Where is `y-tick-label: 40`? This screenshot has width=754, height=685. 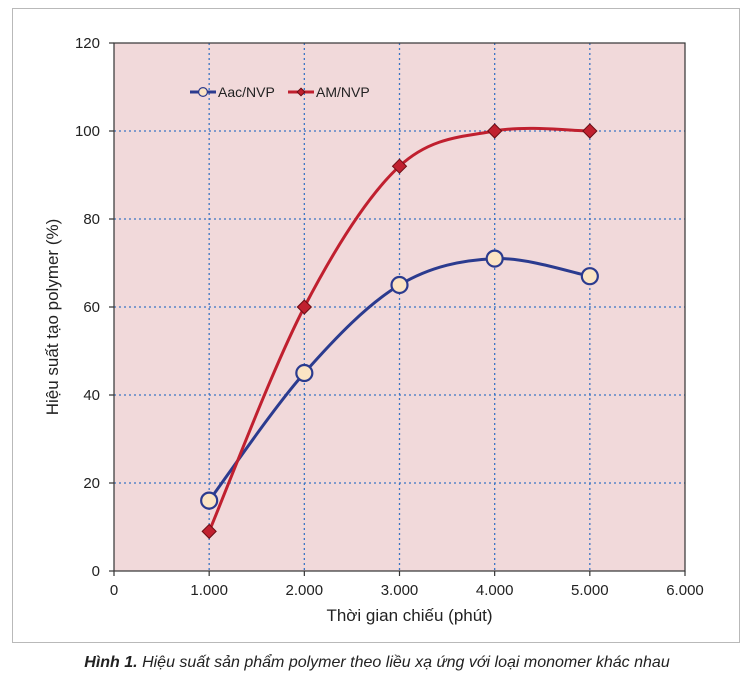
y-tick-label: 40 is located at coordinates (91, 395).